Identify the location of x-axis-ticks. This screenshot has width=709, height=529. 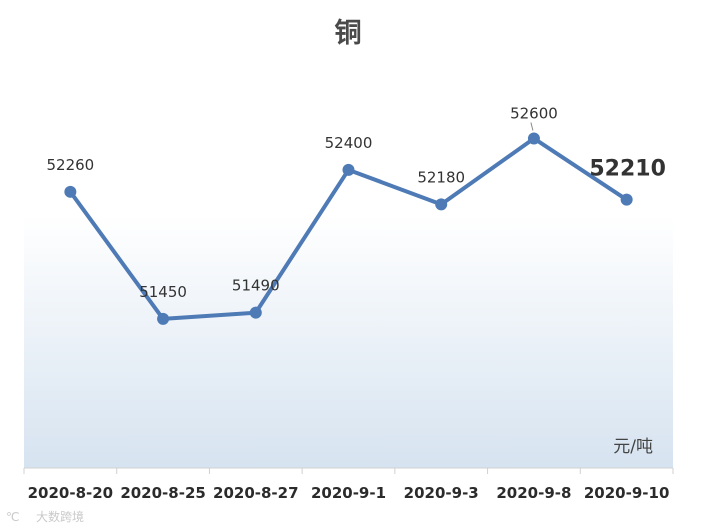
(348, 471).